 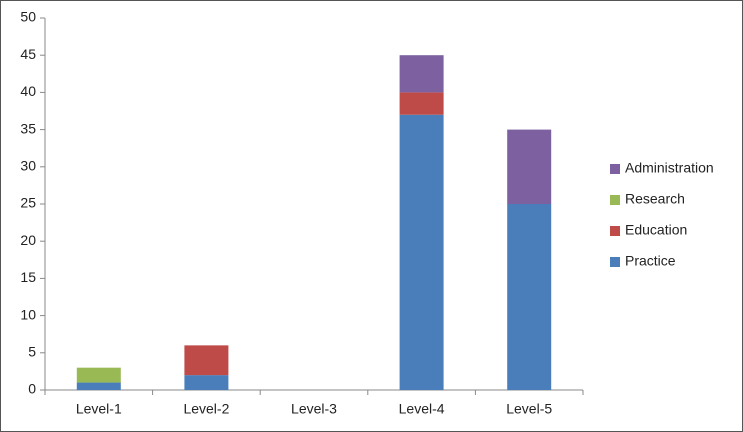 What do you see at coordinates (422, 409) in the screenshot?
I see `x-tick-label: Level-4` at bounding box center [422, 409].